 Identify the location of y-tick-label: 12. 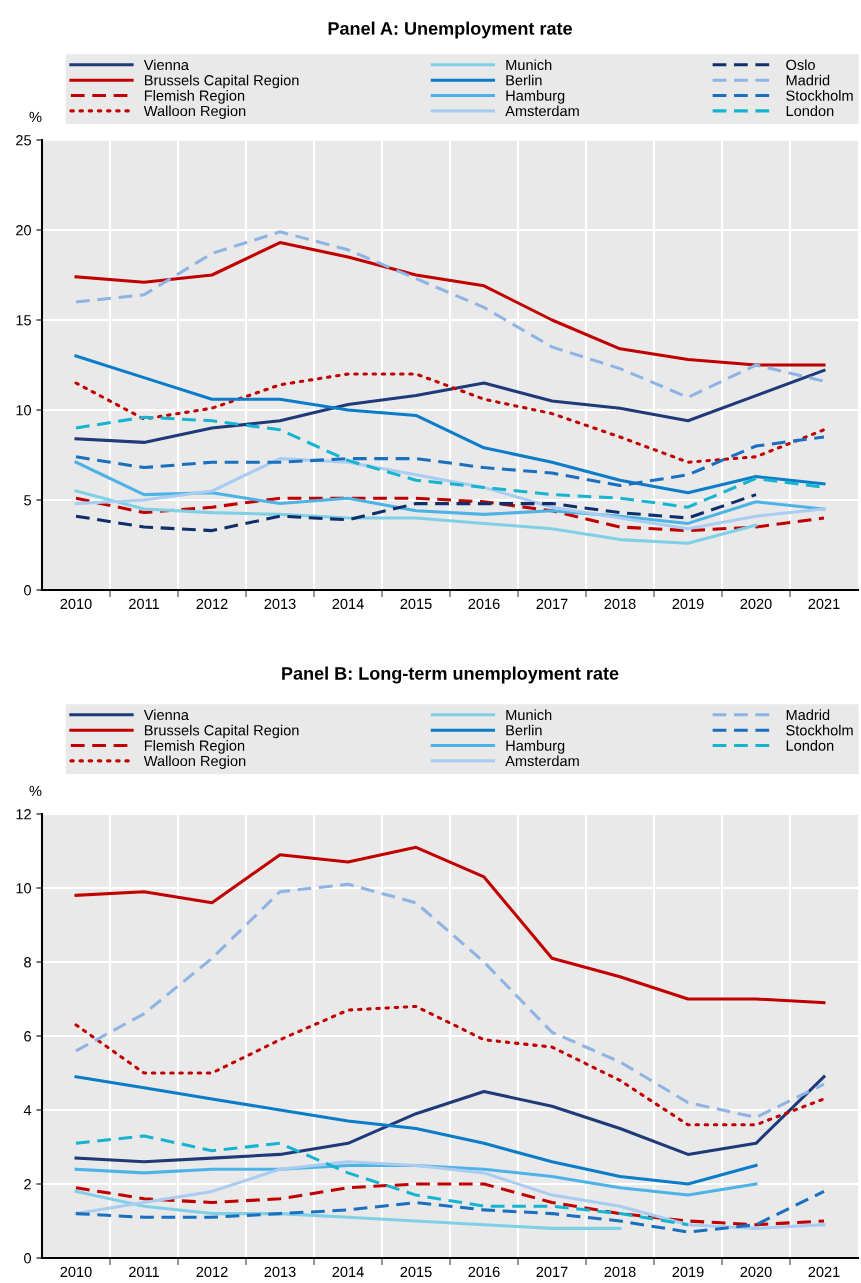
(23, 814).